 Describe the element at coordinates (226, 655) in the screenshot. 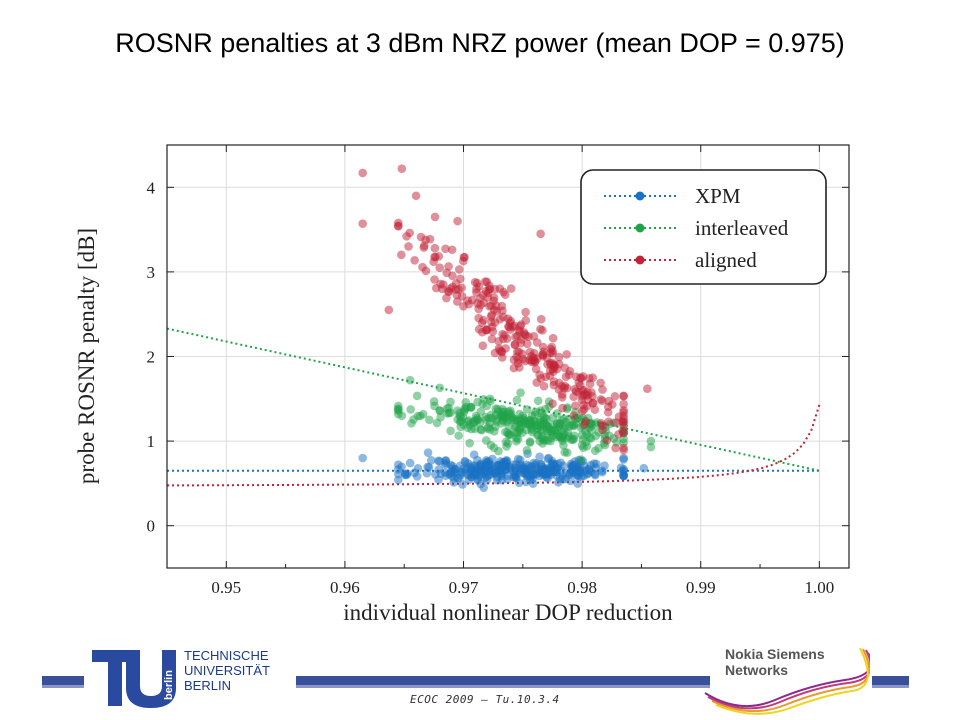

I see `tu-logo-line-1: TECHNISCHE` at that location.